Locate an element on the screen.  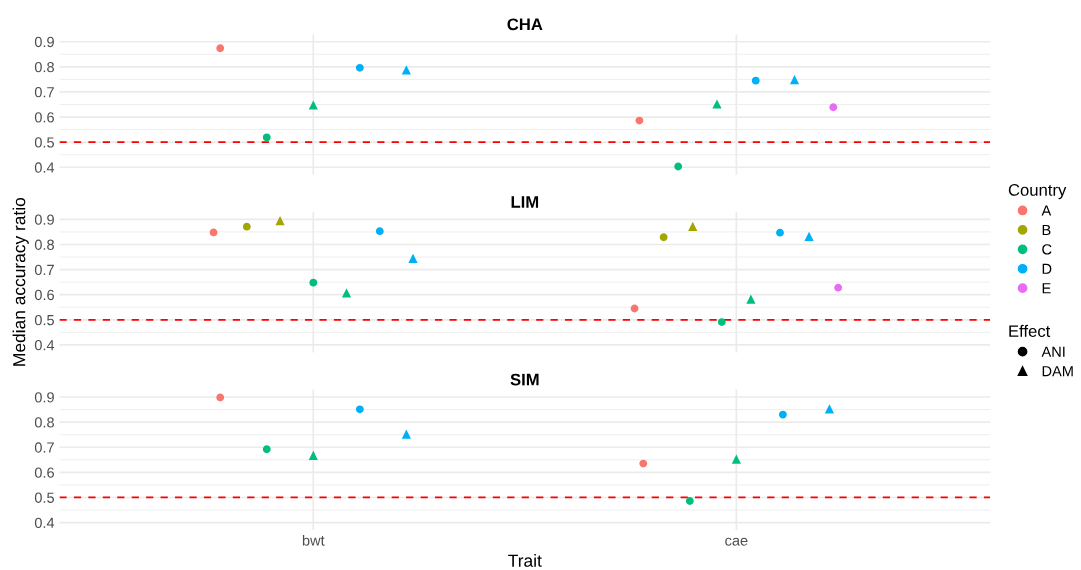
chart-title: CHA is located at coordinates (525, 24).